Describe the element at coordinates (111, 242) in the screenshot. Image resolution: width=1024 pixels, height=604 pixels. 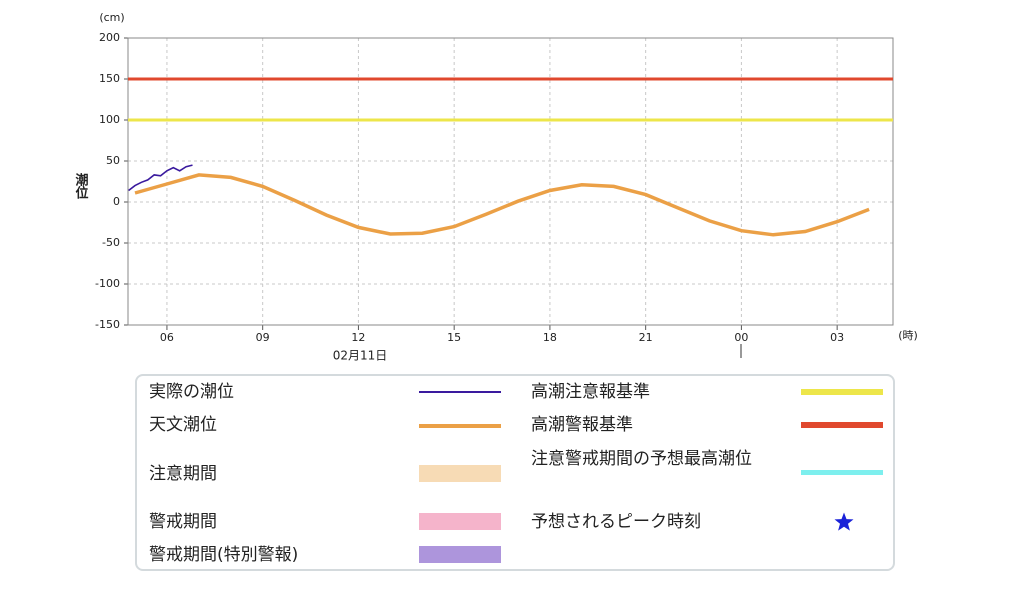
I see `y-tick-label: -50` at that location.